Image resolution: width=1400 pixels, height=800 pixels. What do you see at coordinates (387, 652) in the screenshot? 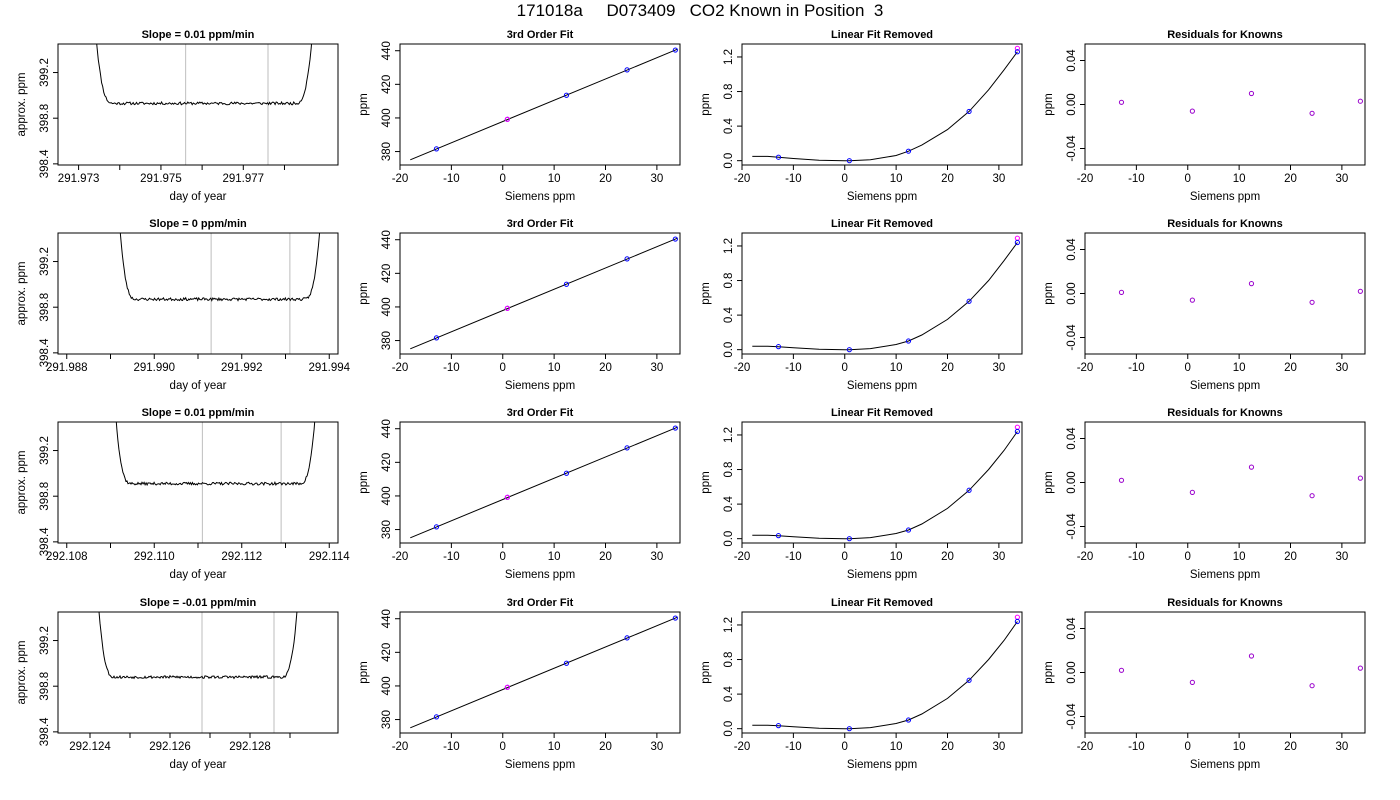
I see `y-tick-label: 420` at bounding box center [387, 652].